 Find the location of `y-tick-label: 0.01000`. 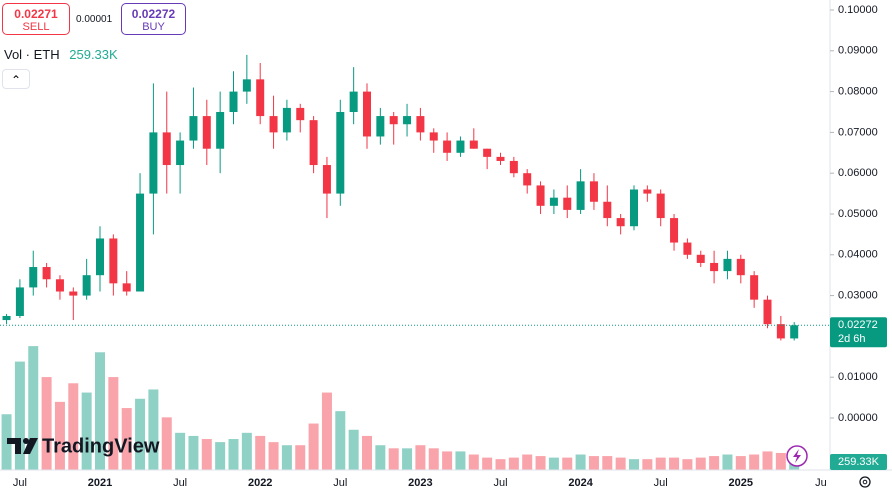

y-tick-label: 0.01000 is located at coordinates (858, 377).